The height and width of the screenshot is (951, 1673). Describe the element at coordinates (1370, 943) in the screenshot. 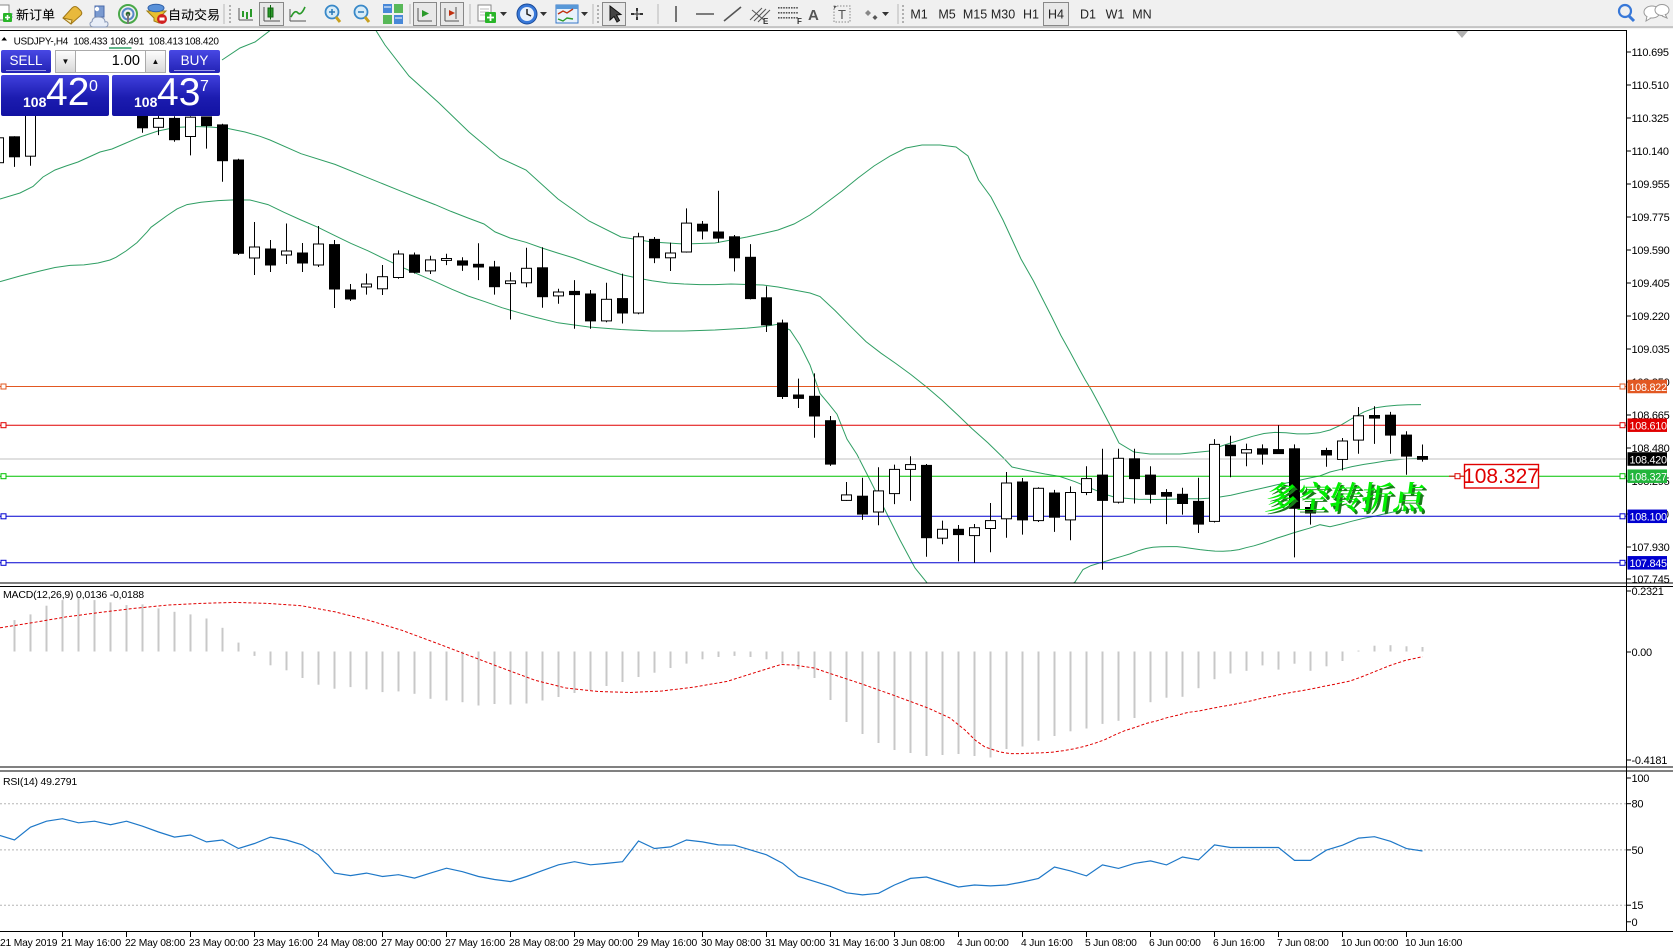

I see `svg-text: 10 Jun 00:00` at that location.